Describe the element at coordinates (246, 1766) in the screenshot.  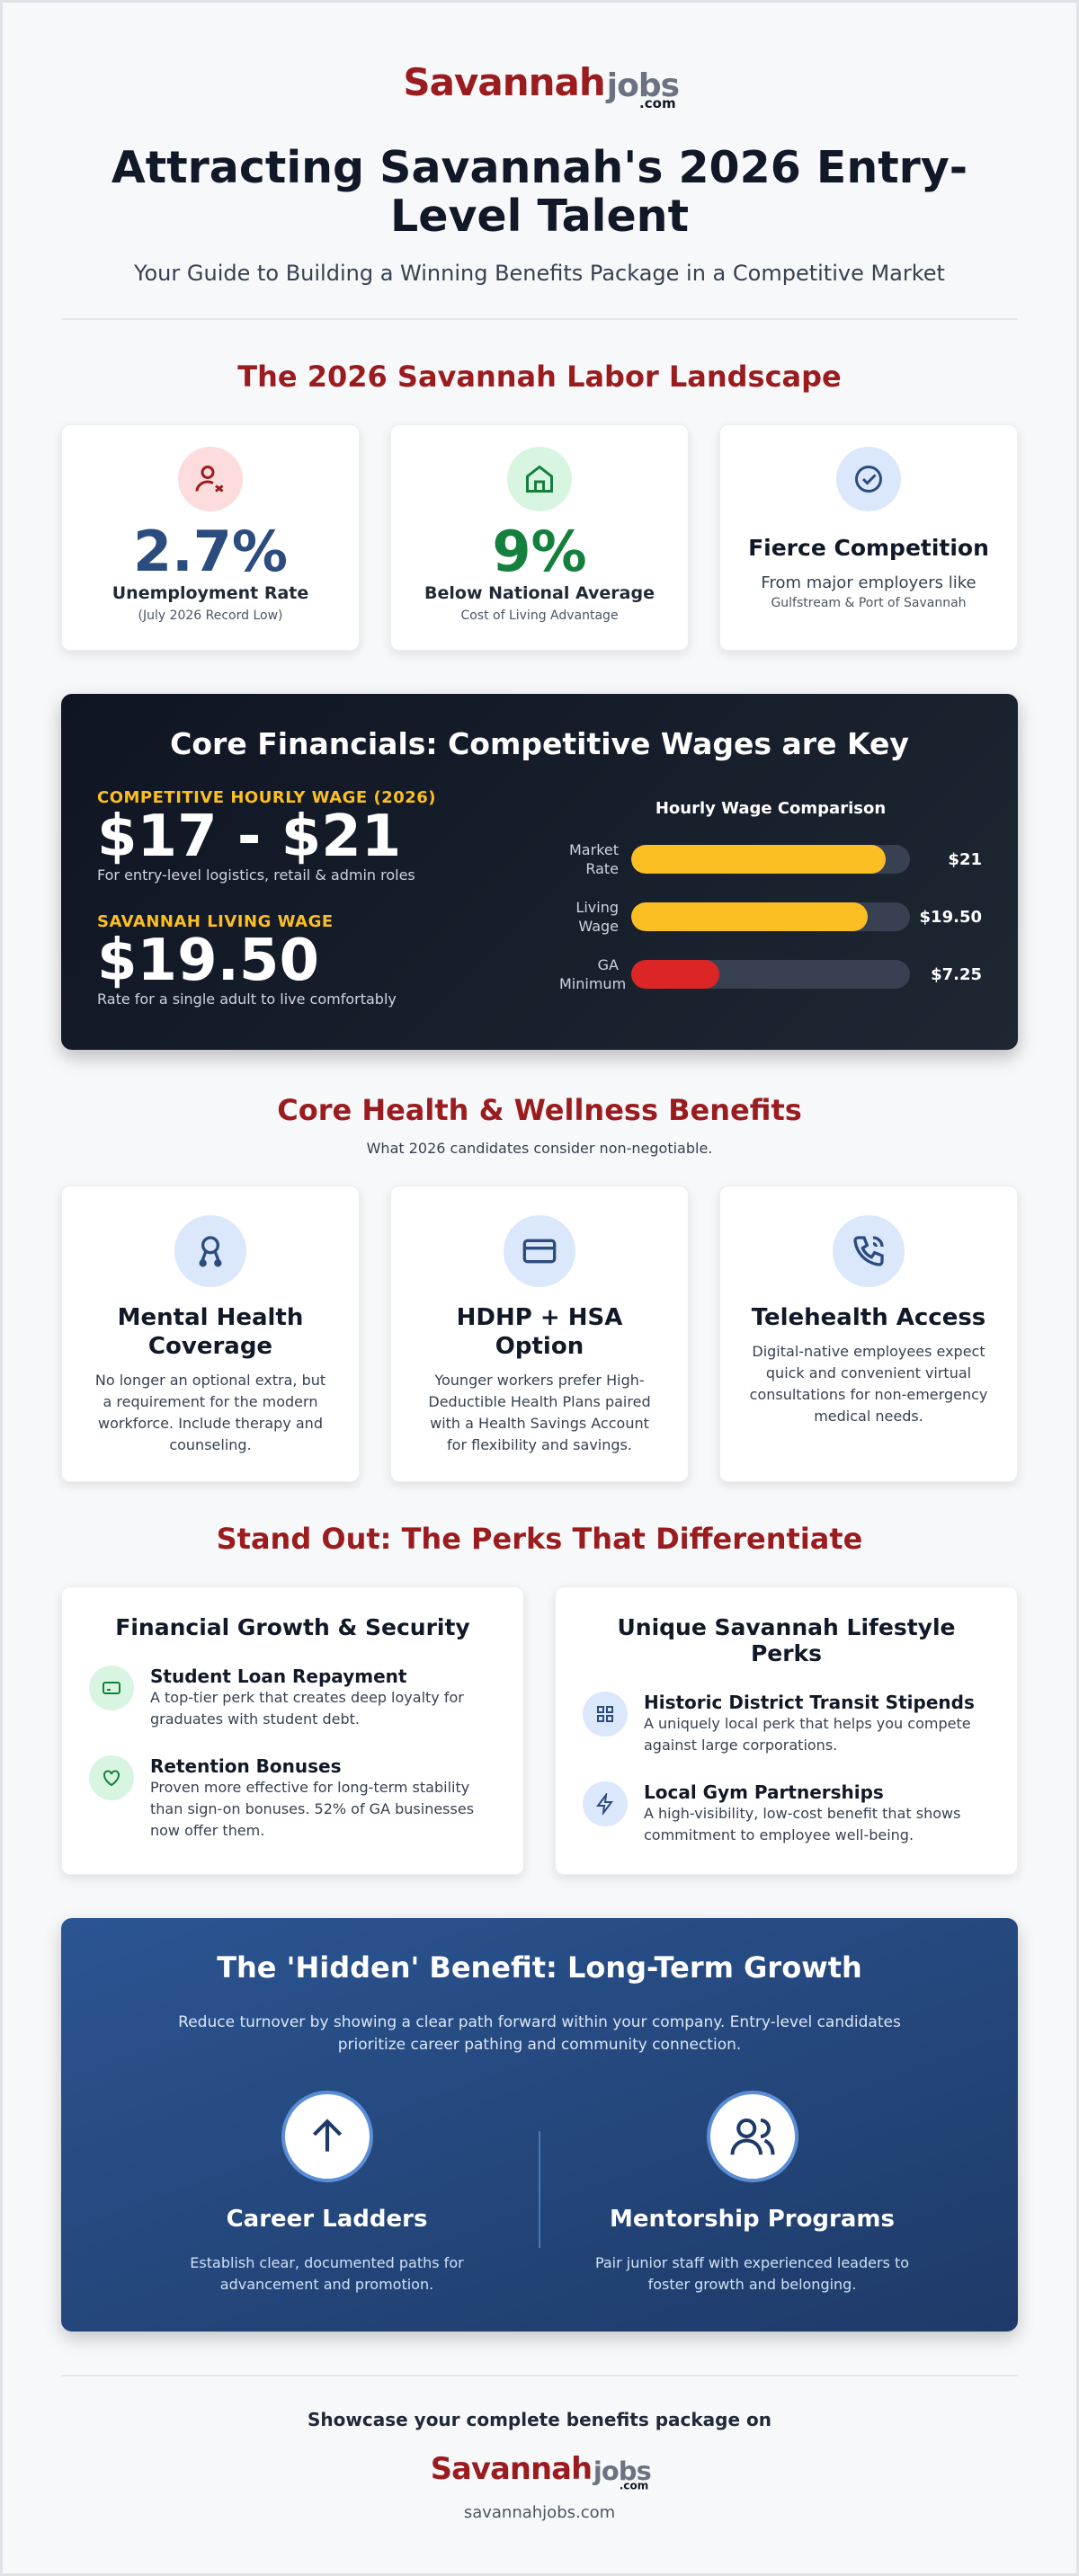
I see `perk-title: Retention Bonuses` at that location.